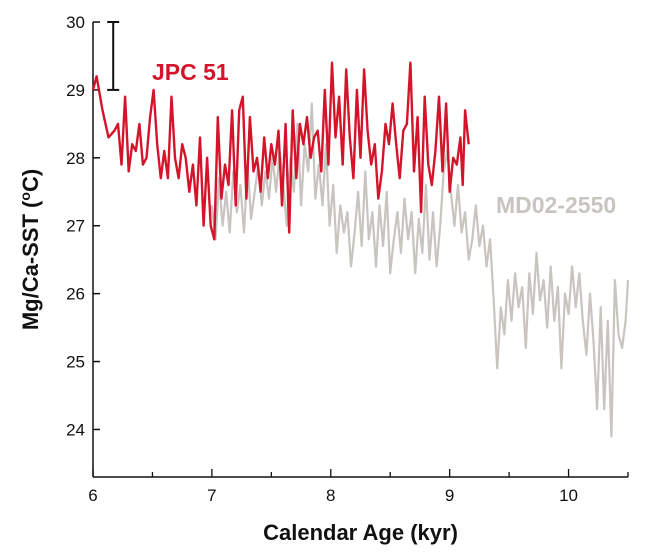 This screenshot has width=658, height=553. Describe the element at coordinates (92, 495) in the screenshot. I see `x-tick-label-6: 6` at that location.